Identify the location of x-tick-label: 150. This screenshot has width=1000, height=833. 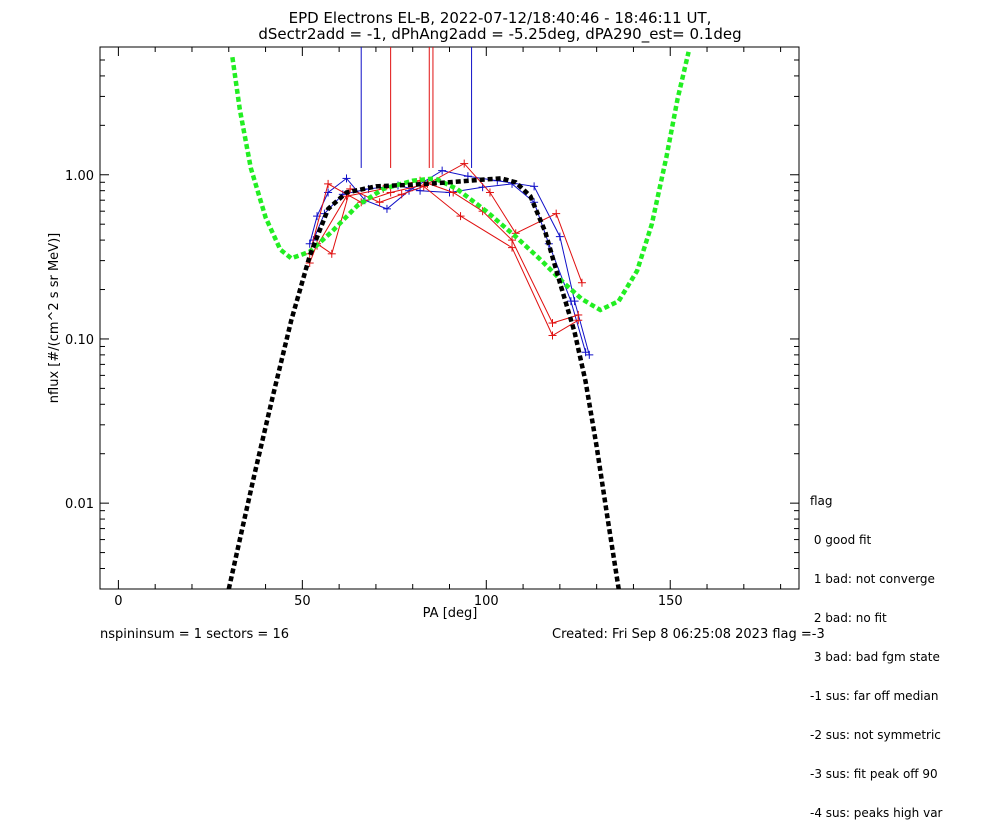
(670, 601).